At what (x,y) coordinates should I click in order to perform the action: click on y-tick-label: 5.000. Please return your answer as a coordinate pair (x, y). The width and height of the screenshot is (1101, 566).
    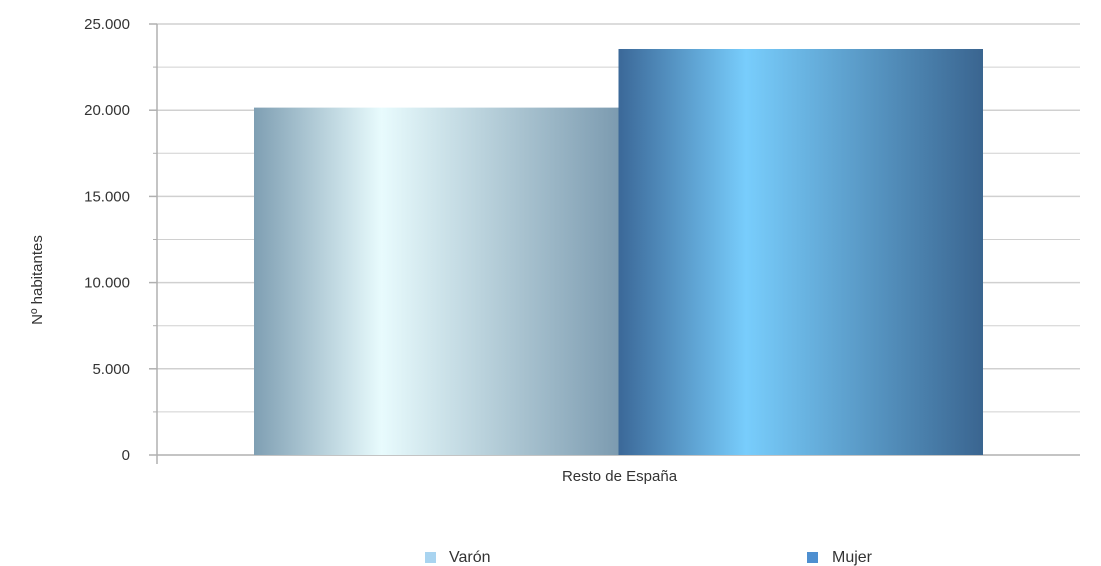
    Looking at the image, I should click on (111, 369).